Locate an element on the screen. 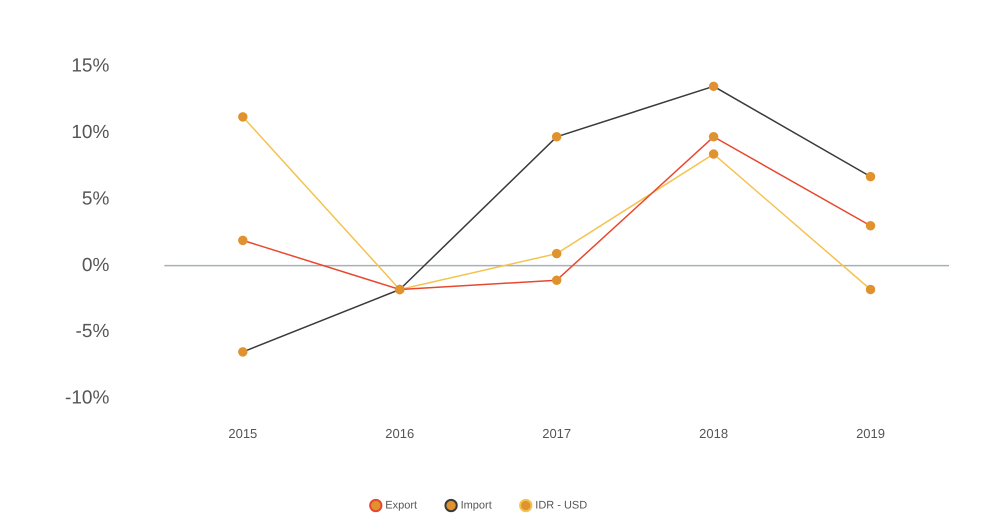 The width and height of the screenshot is (989, 525). x-tick-label: 2019 is located at coordinates (870, 433).